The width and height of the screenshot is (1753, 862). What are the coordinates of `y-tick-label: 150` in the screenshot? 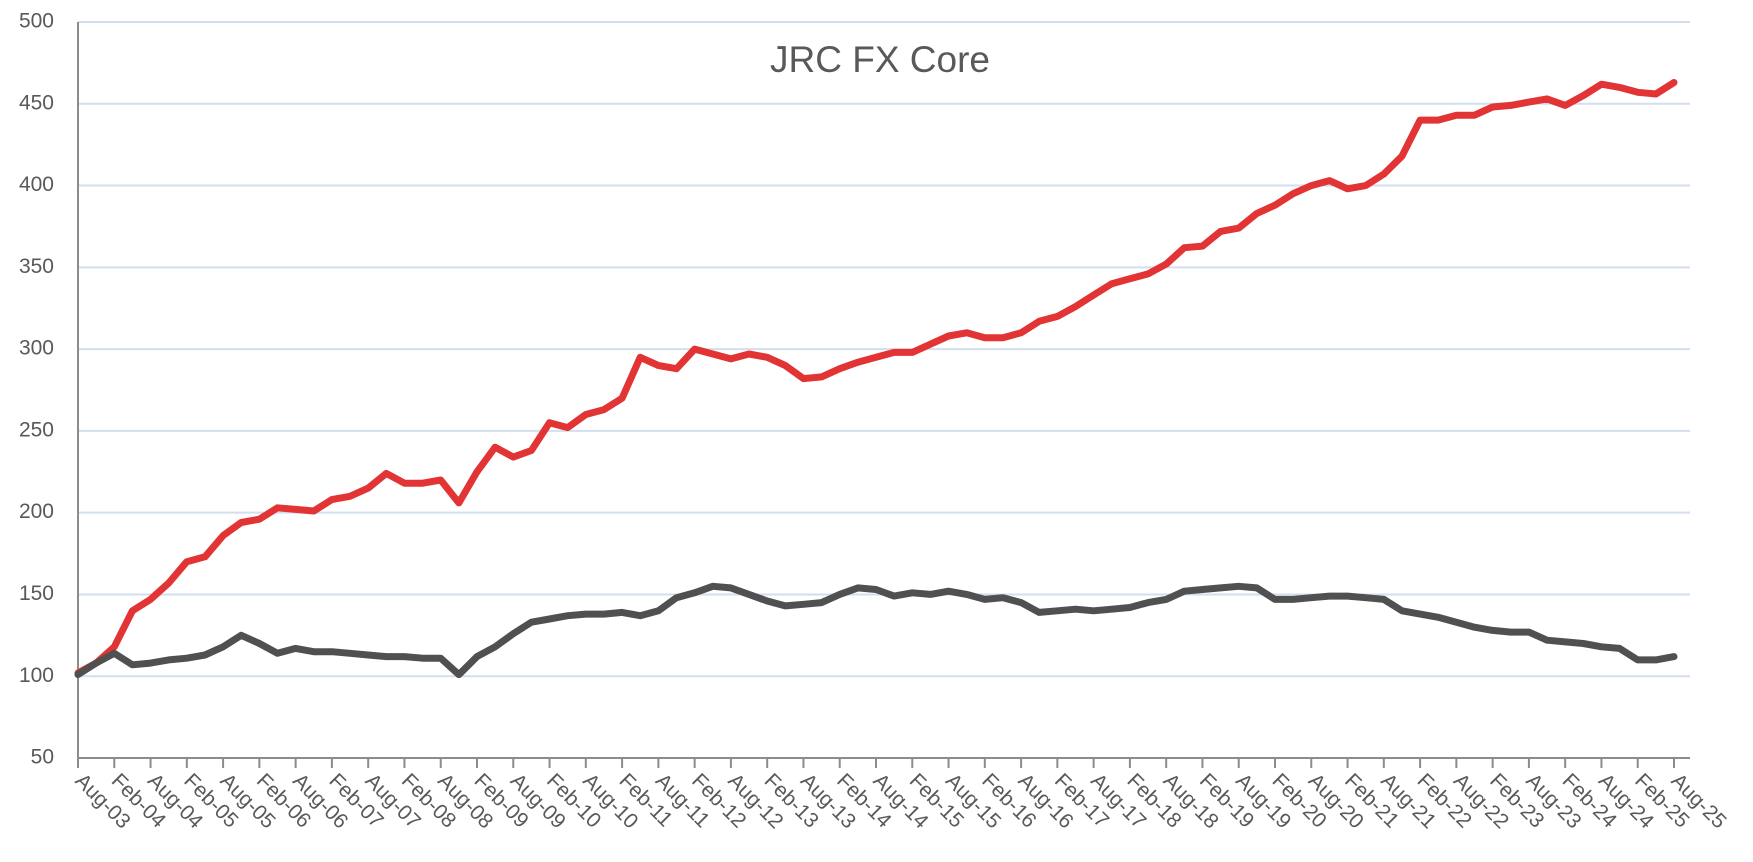 It's located at (36, 593).